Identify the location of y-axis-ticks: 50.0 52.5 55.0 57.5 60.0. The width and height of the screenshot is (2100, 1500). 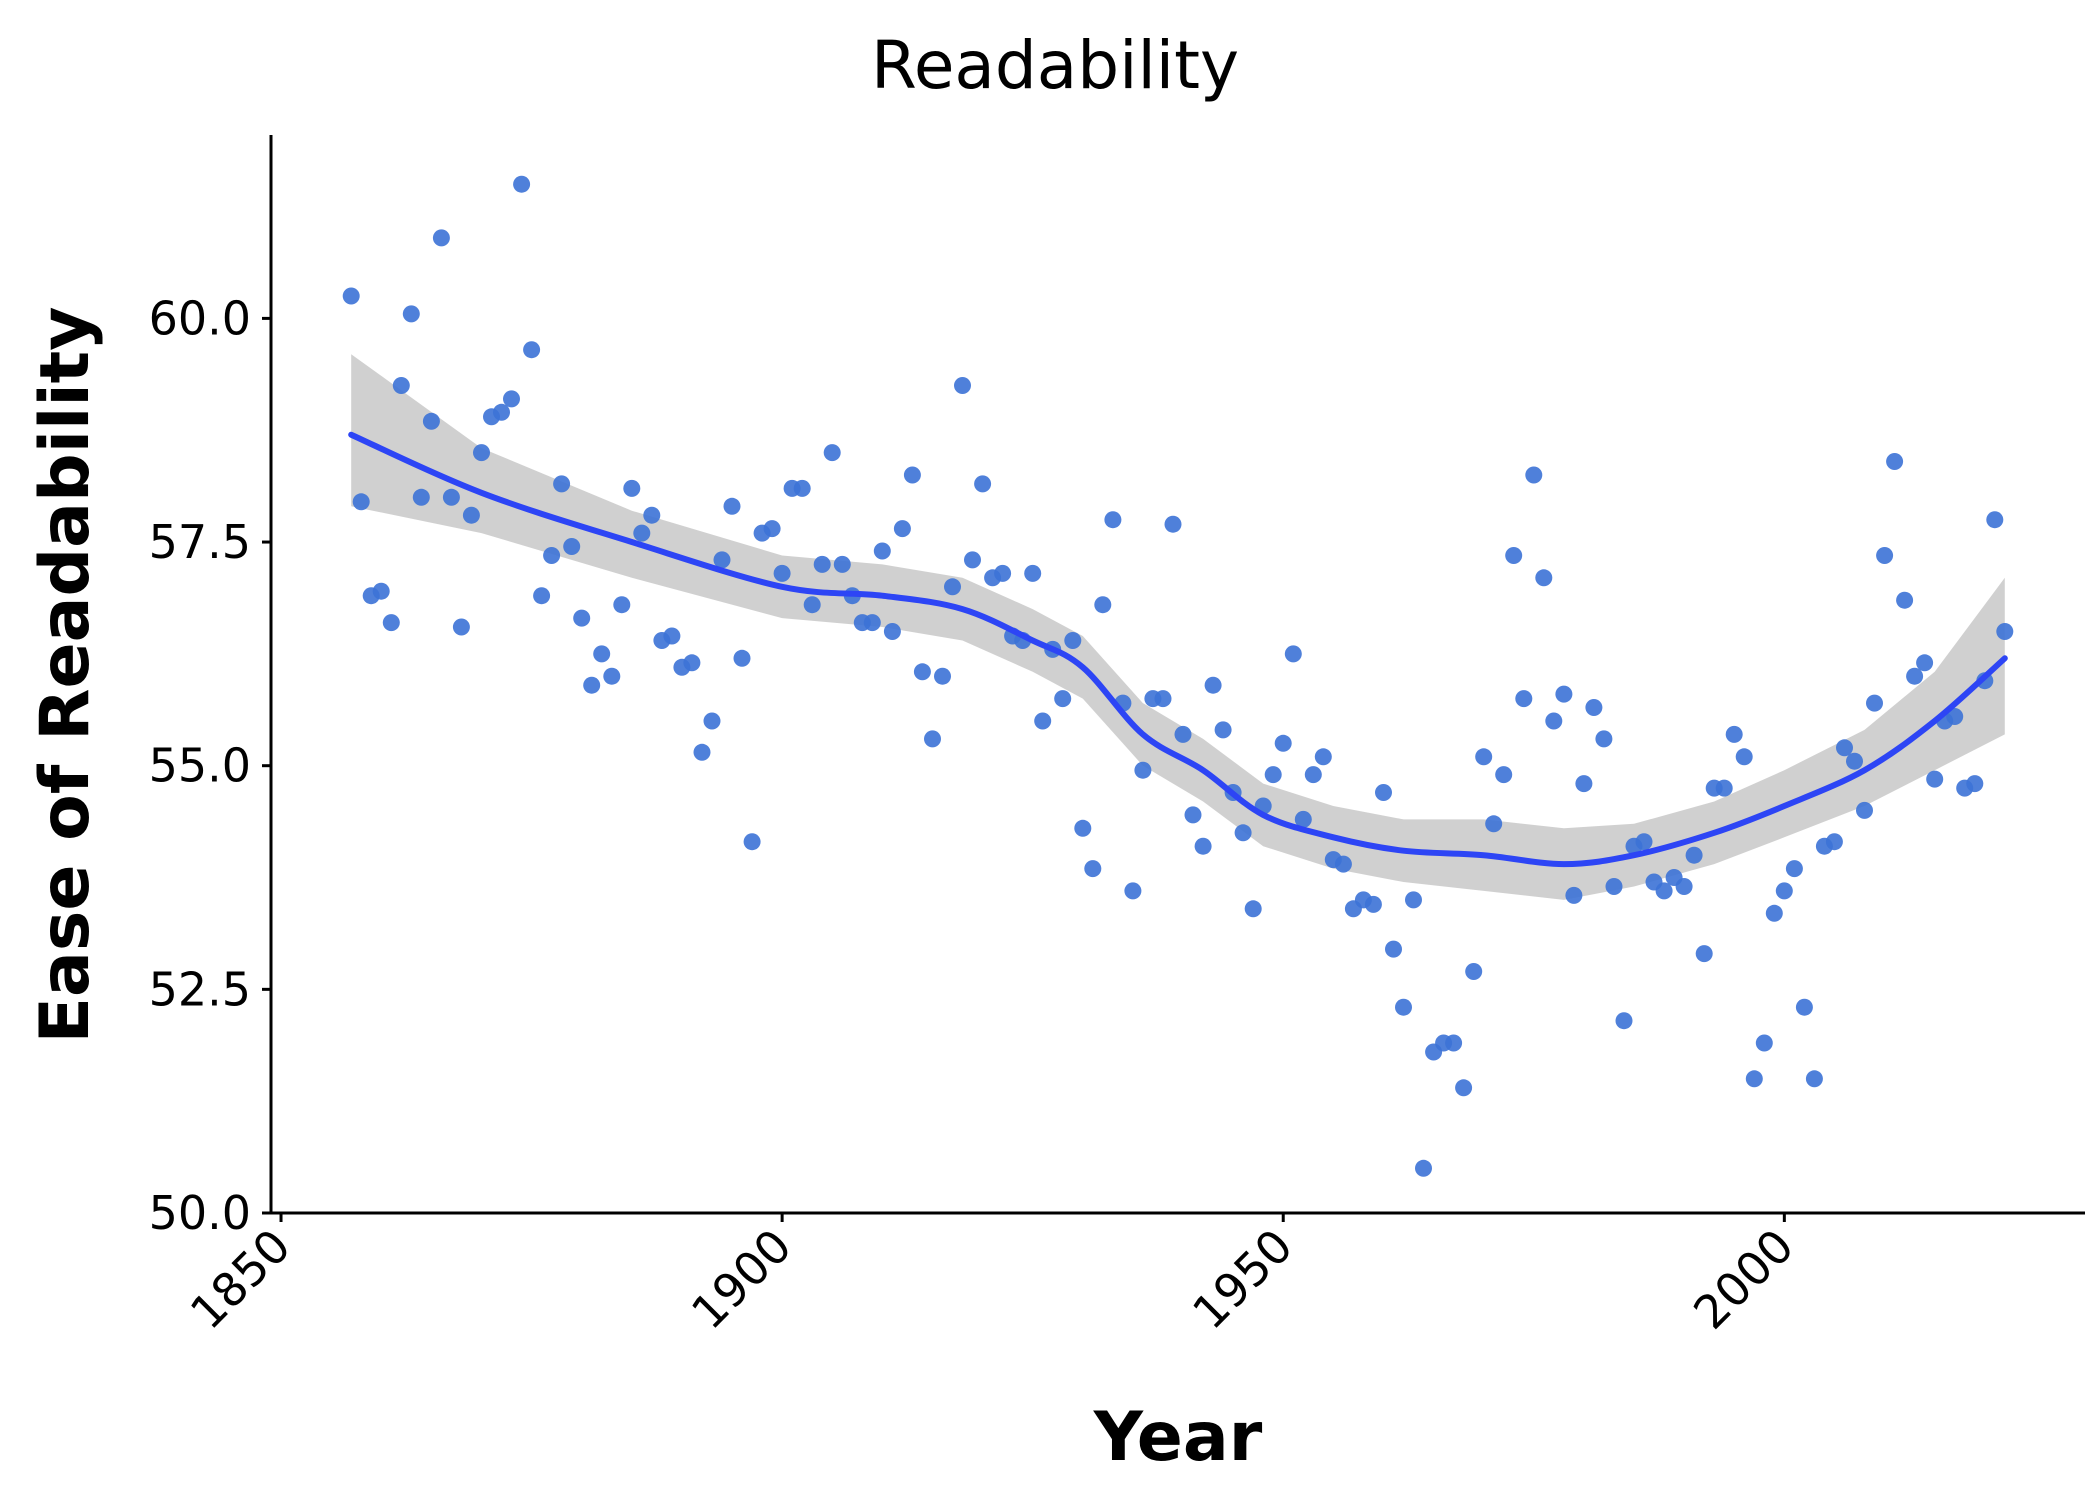
(210, 765).